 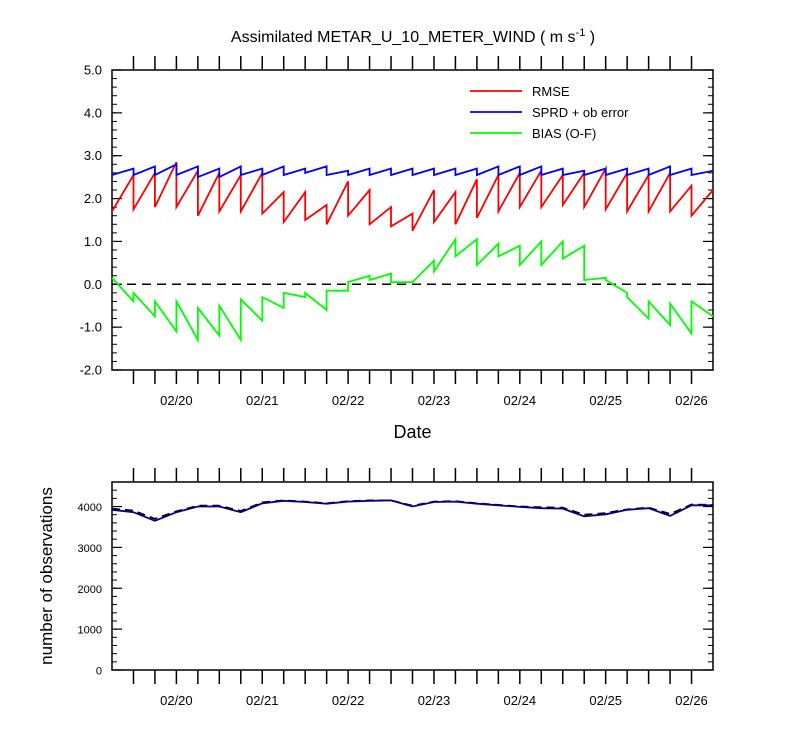 I want to click on chart-title-main: Assimilated METAR_U_10_METER_WIND ( m s, so click(x=403, y=37).